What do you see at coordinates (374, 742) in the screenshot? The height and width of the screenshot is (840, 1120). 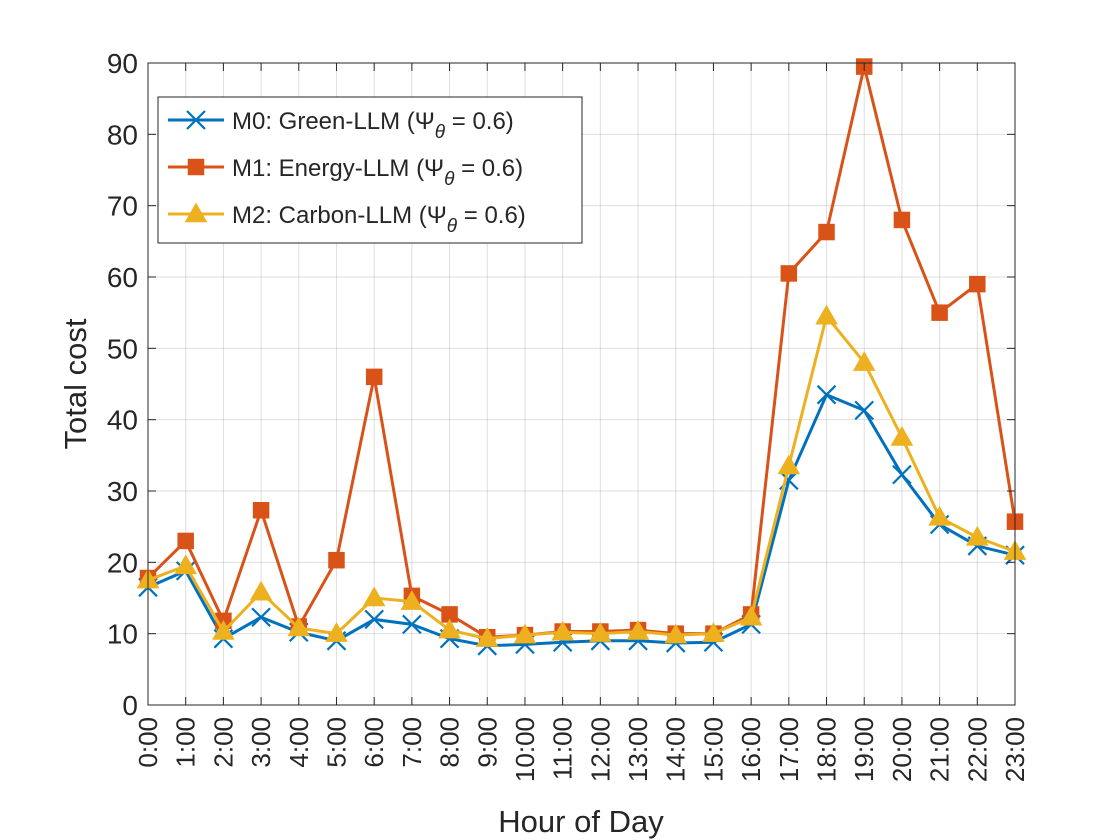 I see `x-tick-label: 6:00` at bounding box center [374, 742].